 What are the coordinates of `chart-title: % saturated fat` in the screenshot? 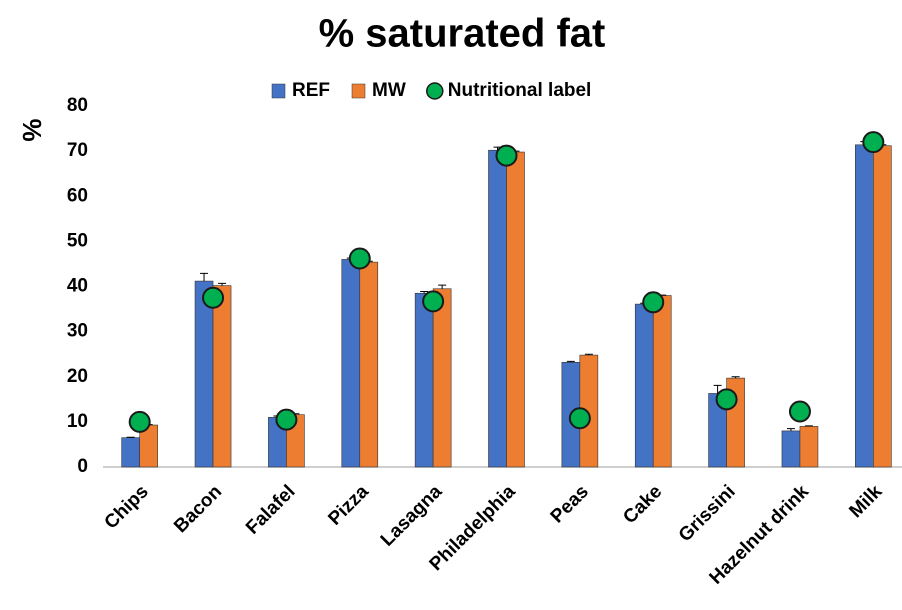 It's located at (462, 34).